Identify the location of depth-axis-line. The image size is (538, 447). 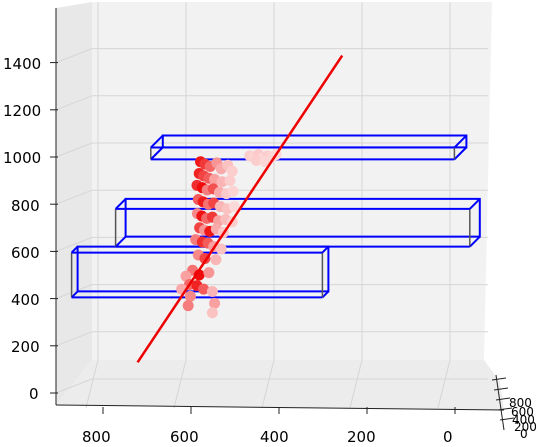
(500, 402).